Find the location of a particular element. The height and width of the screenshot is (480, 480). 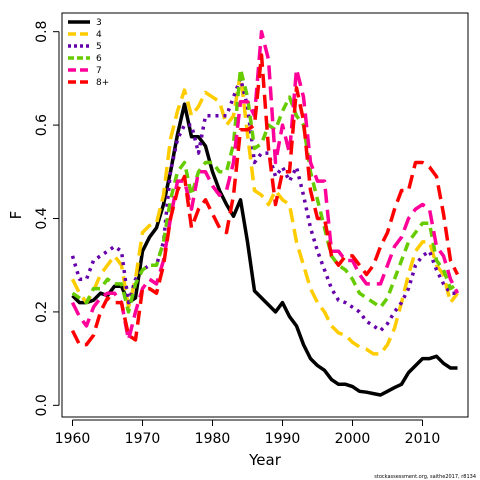

footer-credit: stockassessment.org, saithe2017, r8134 is located at coordinates (425, 477).